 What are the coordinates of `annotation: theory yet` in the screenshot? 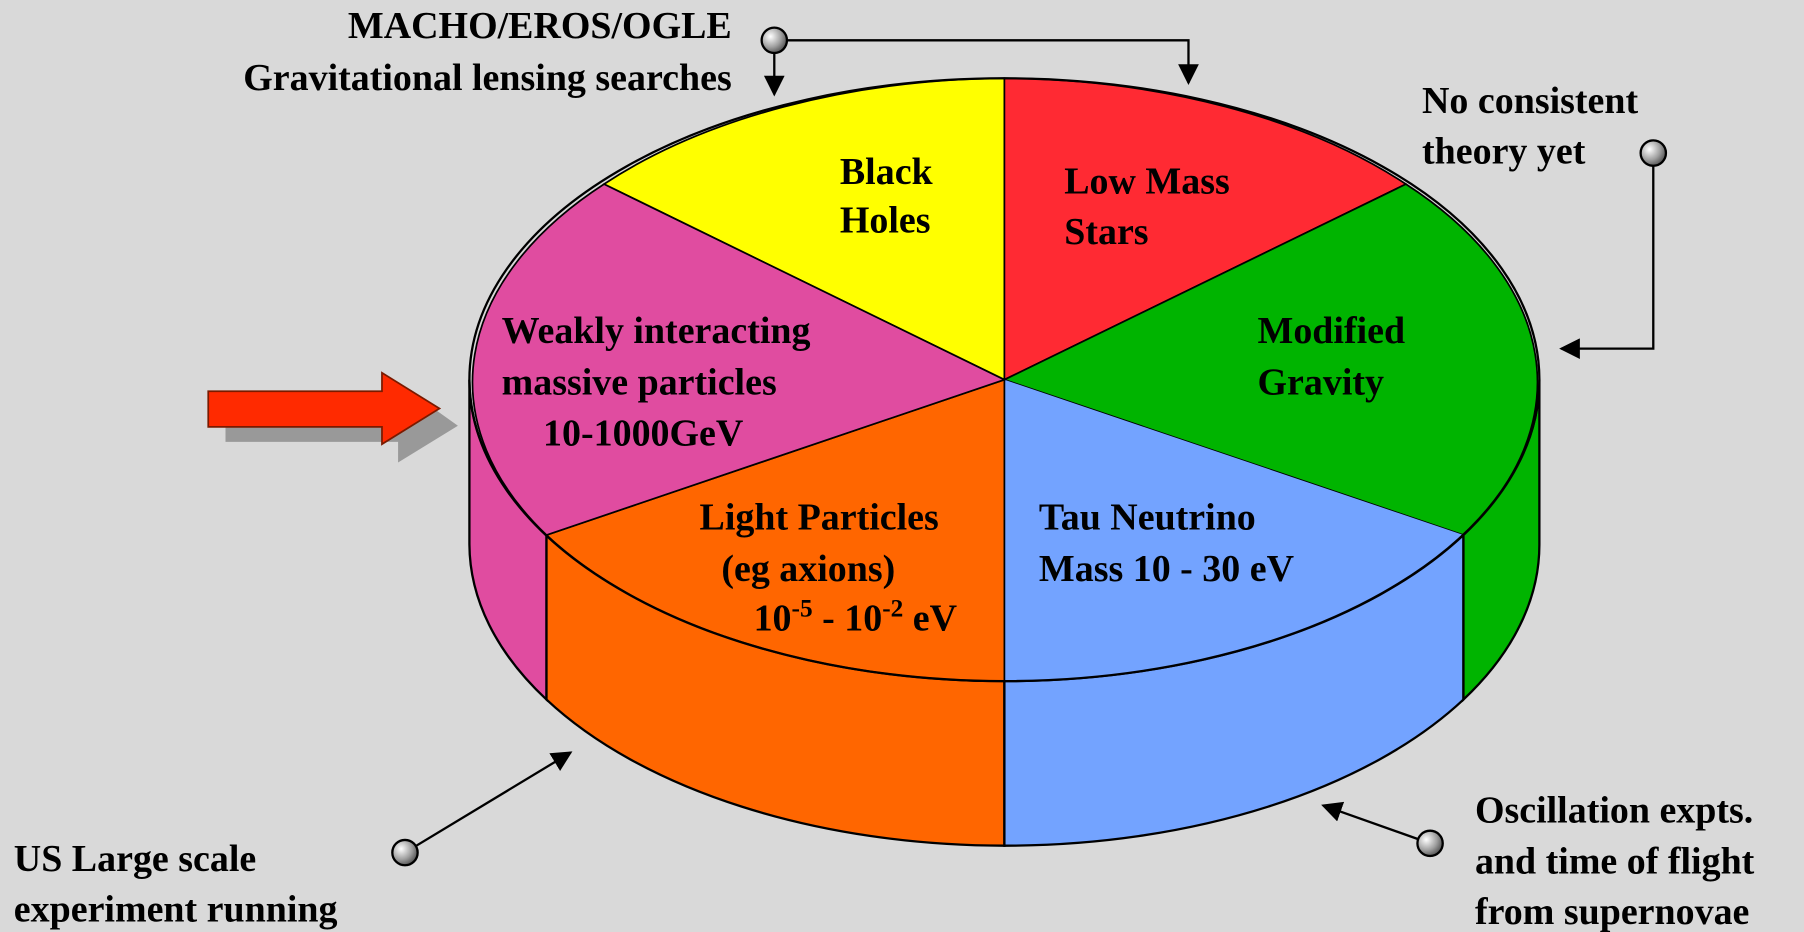 It's located at (1504, 151).